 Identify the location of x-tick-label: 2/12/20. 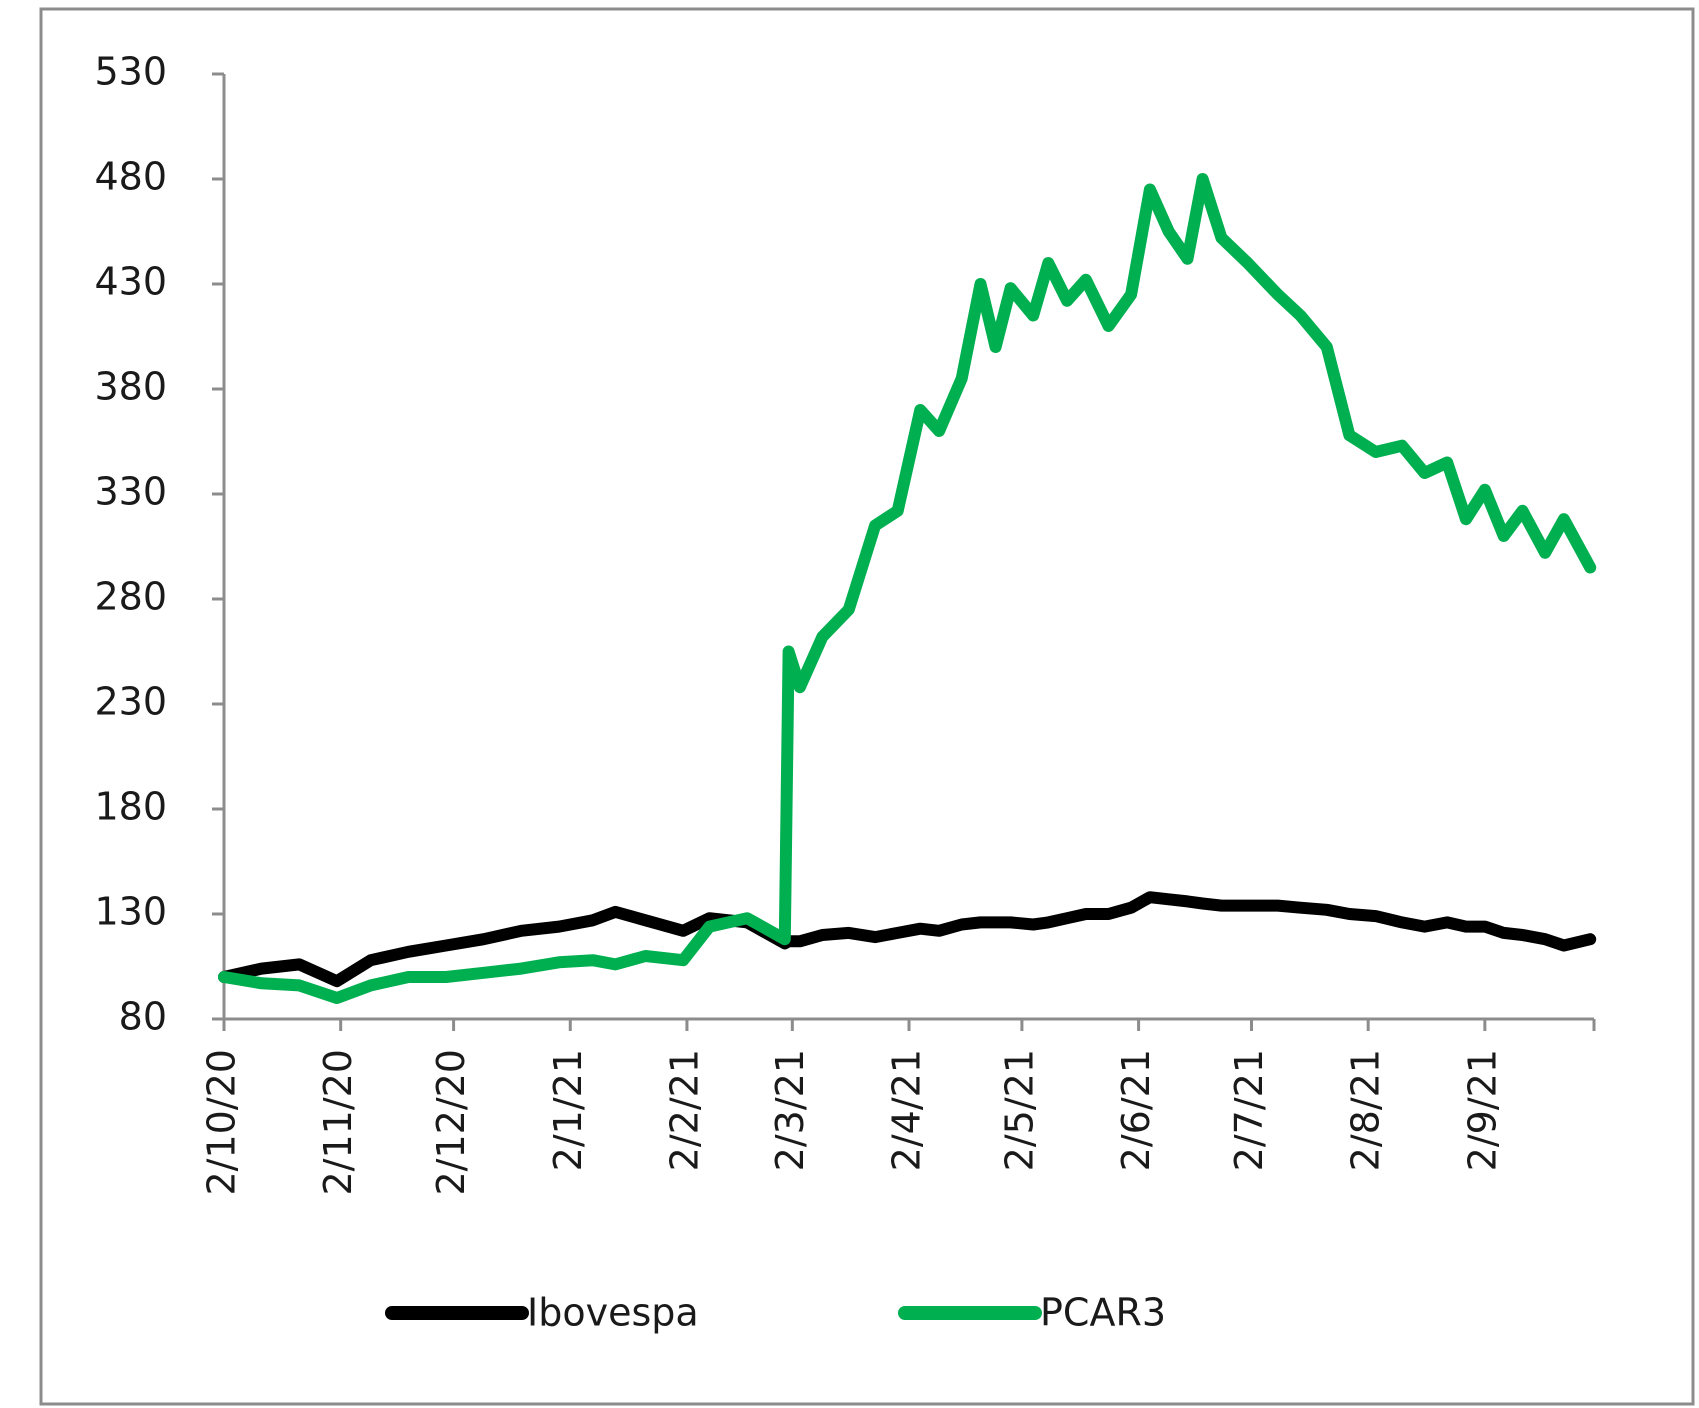
(451, 1122).